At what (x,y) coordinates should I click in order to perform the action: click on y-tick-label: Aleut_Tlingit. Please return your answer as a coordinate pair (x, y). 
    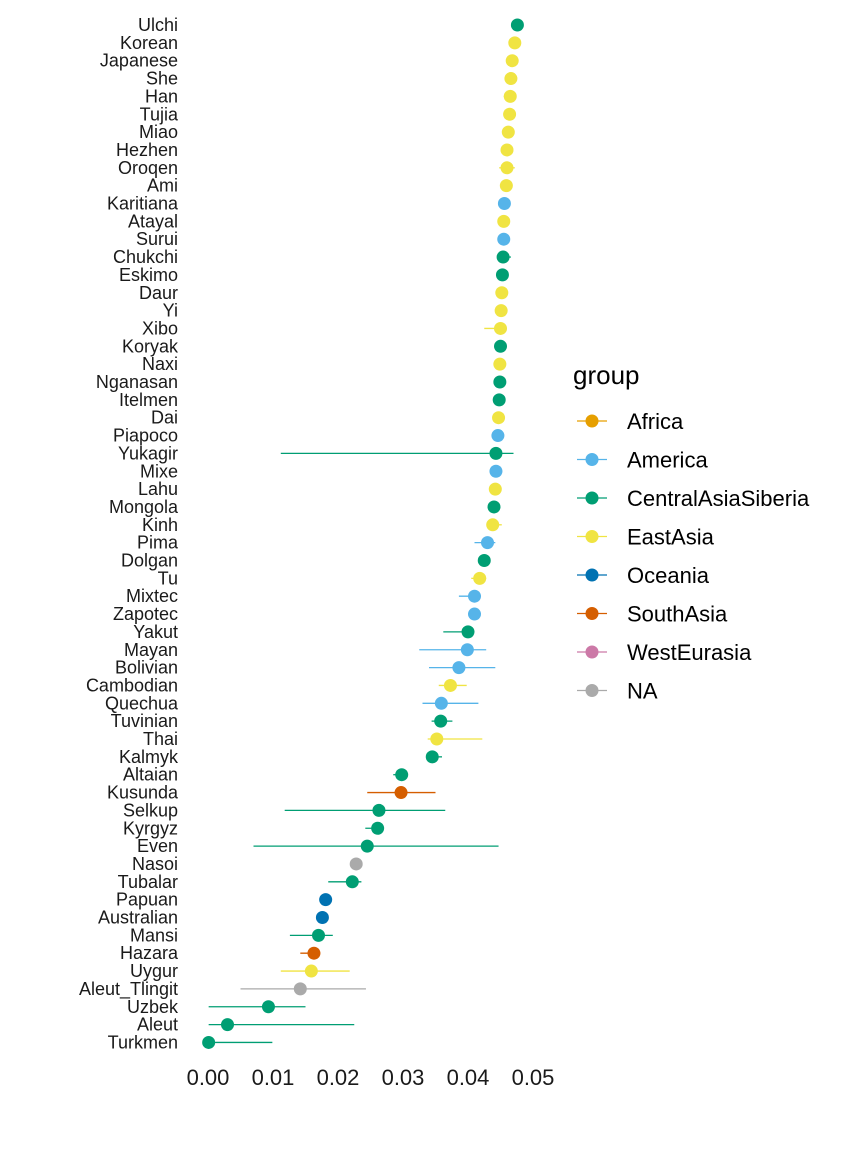
    Looking at the image, I should click on (128, 989).